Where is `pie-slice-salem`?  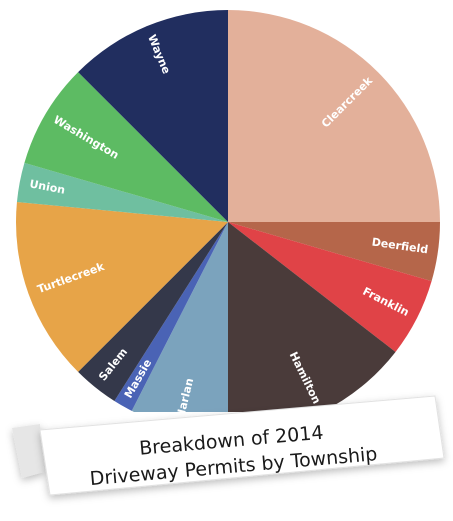 pie-slice-salem is located at coordinates (153, 311).